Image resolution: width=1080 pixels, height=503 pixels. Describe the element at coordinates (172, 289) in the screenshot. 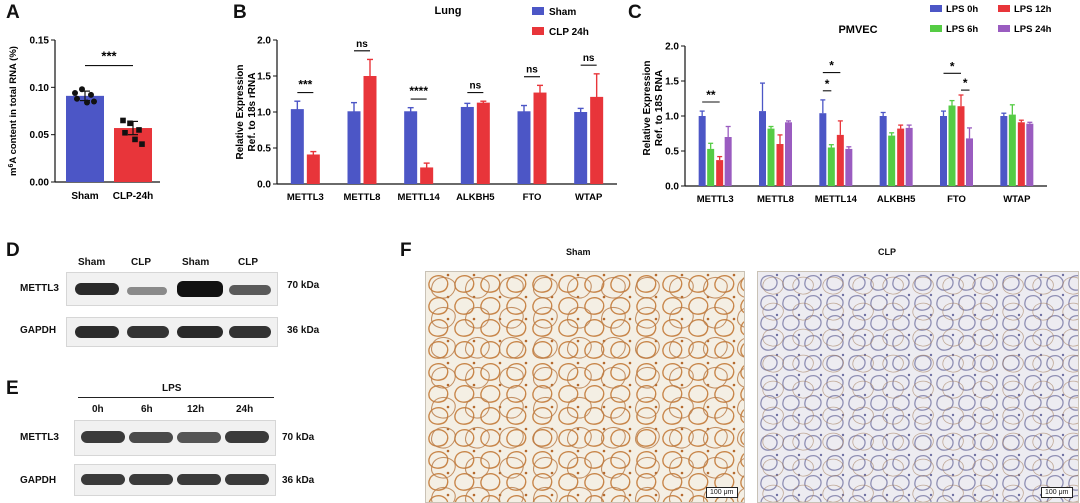

I see `blot-d-mettl3-strip` at that location.